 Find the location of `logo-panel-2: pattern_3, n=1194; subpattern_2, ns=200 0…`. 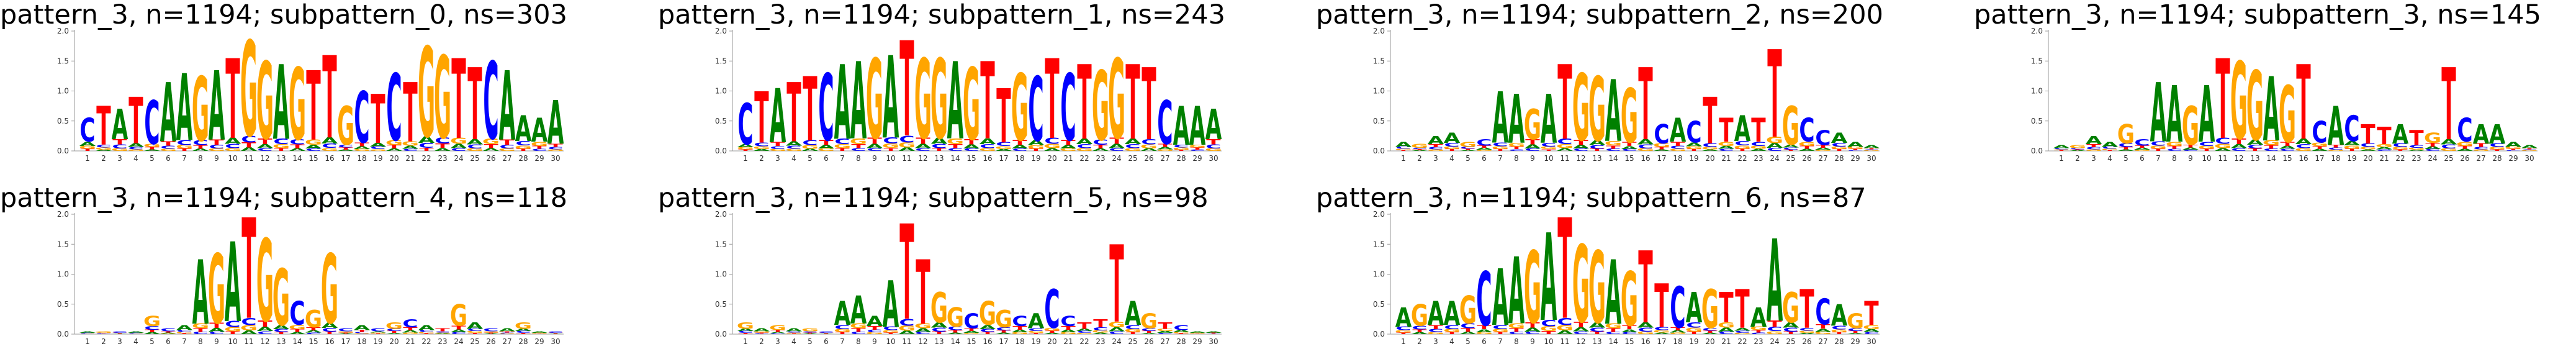

logo-panel-2: pattern_3, n=1194; subpattern_2, ns=200 0… is located at coordinates (1599, 82).